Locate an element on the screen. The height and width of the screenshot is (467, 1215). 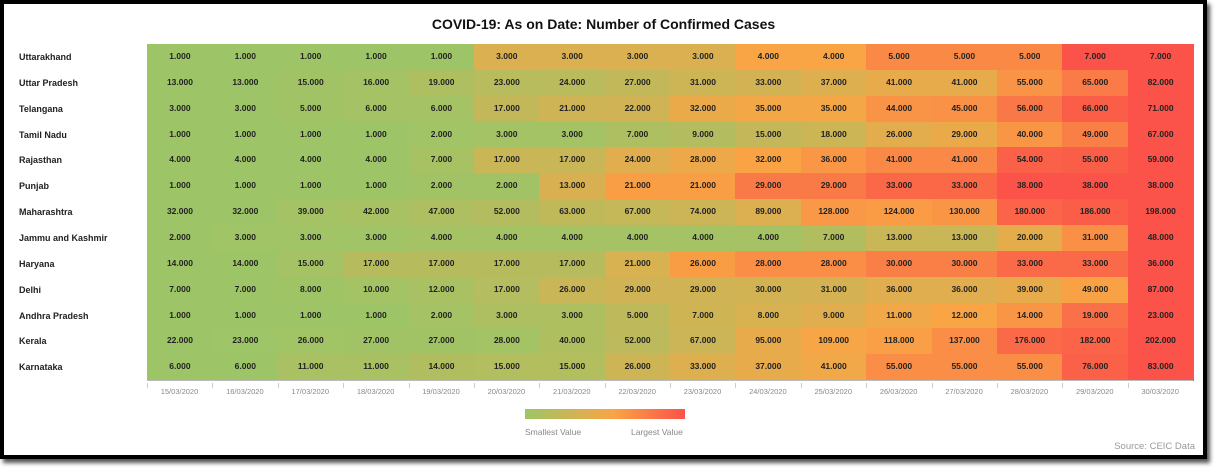
heatmap-cell: 186.000 is located at coordinates (1095, 212).